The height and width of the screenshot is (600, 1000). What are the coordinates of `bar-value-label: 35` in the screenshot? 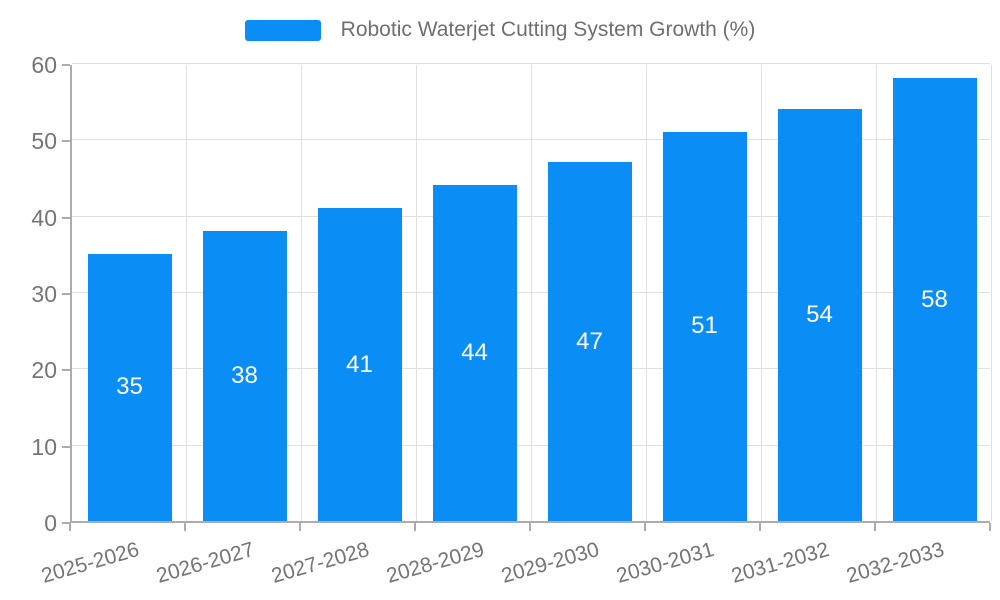 It's located at (129, 387).